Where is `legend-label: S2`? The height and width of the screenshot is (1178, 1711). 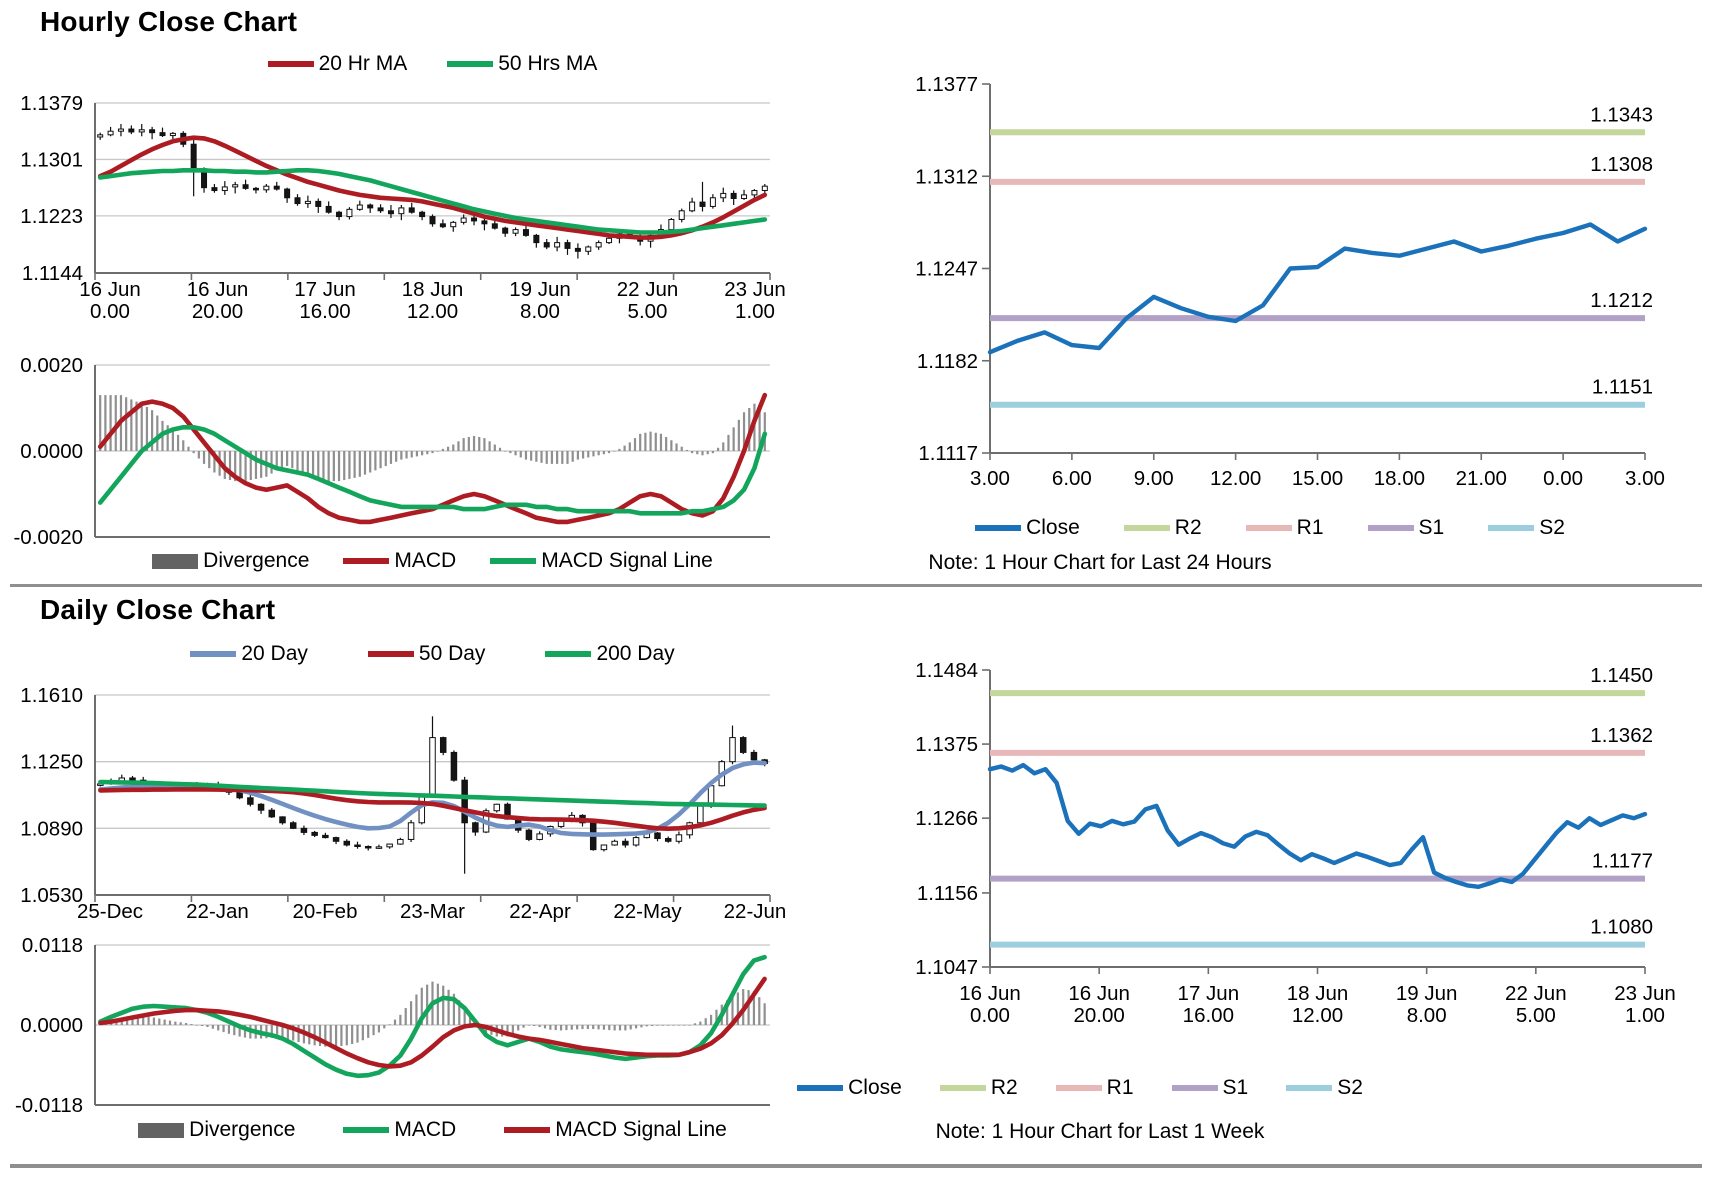 legend-label: S2 is located at coordinates (1552, 527).